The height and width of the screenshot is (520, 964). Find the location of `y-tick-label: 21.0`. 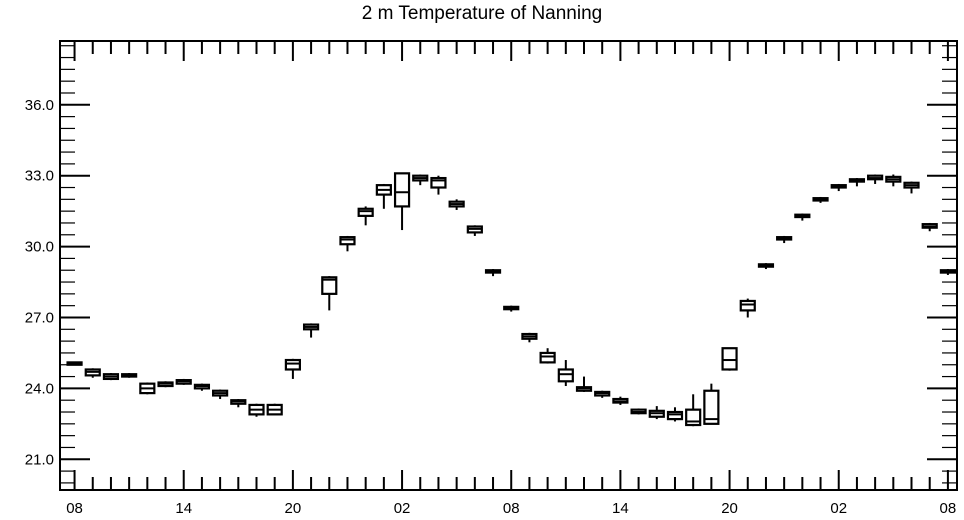

y-tick-label: 21.0 is located at coordinates (39, 459).